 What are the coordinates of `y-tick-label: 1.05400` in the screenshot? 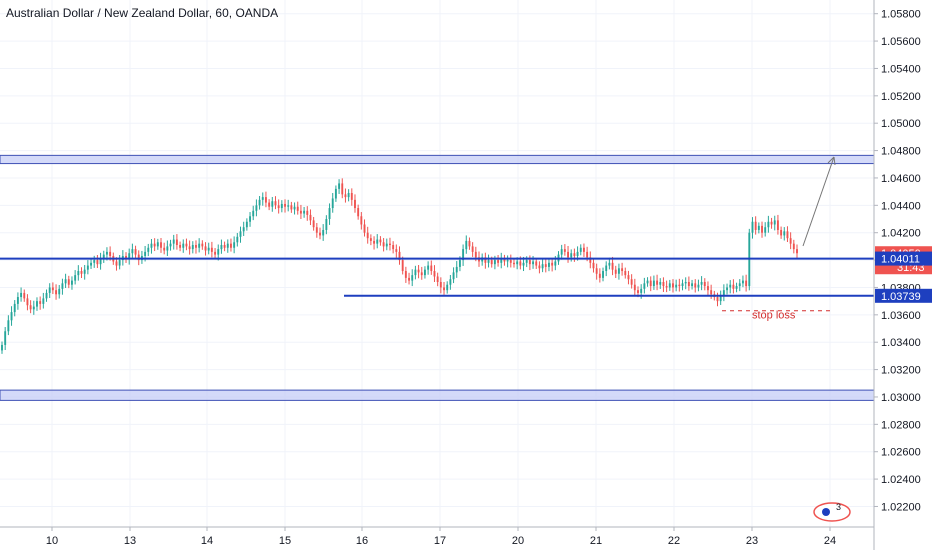 It's located at (901, 69).